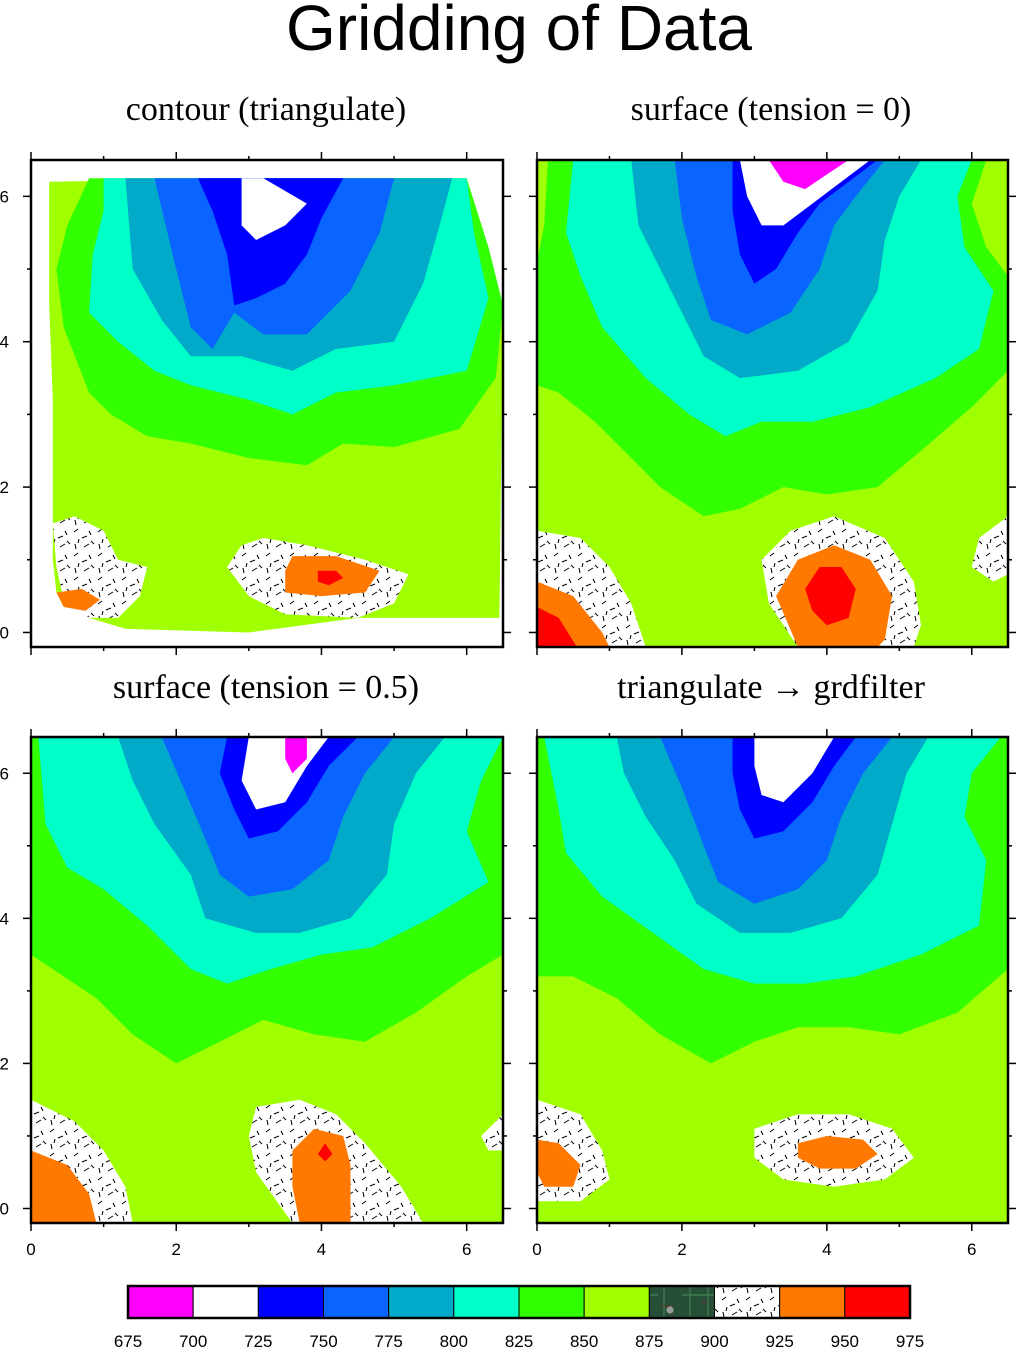 This screenshot has height=1352, width=1020. What do you see at coordinates (454, 1341) in the screenshot?
I see `colorbar-label: 800` at bounding box center [454, 1341].